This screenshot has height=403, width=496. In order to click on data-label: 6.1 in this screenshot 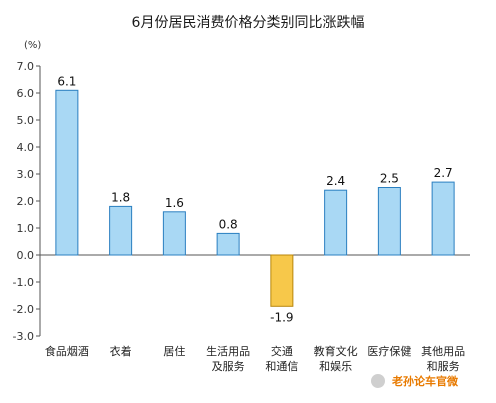, I will do `click(66, 81)`.